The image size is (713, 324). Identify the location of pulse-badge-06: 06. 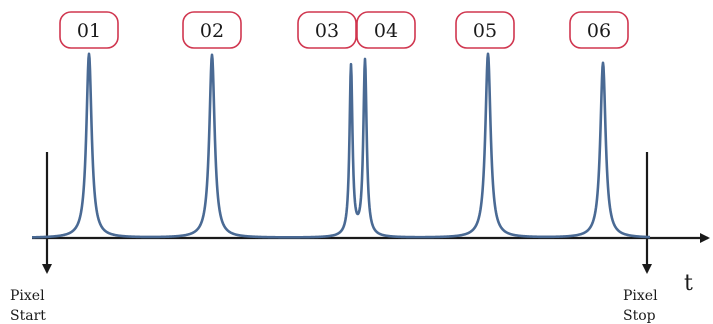
(599, 30).